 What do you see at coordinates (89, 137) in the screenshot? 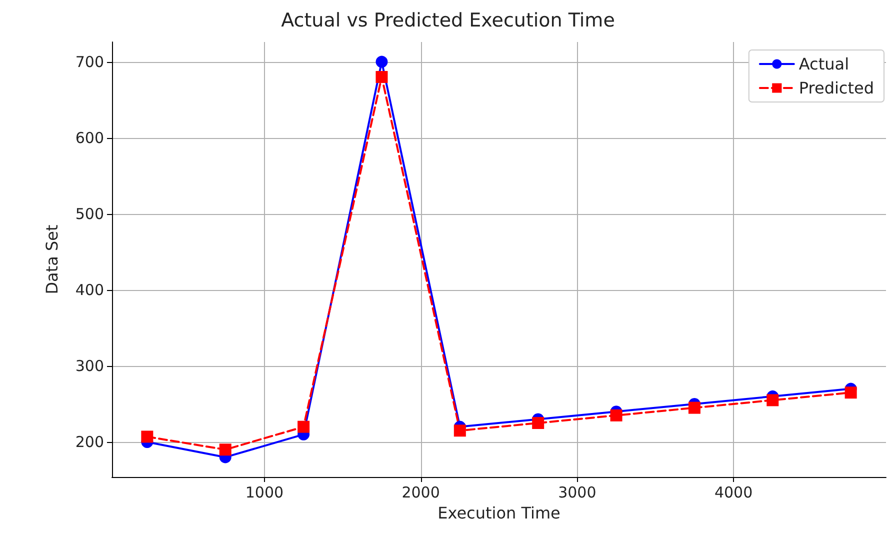
I see `y-tick-label: 600` at bounding box center [89, 137].